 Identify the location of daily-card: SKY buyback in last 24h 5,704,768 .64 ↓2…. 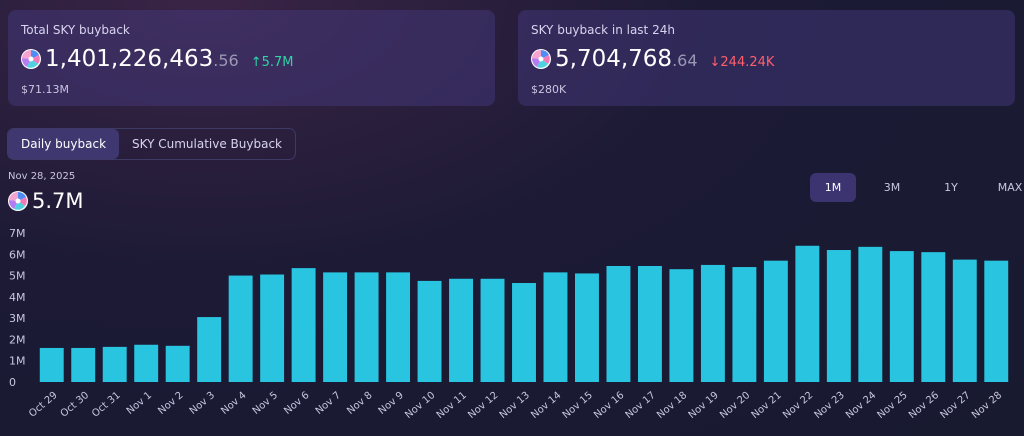
(766, 58).